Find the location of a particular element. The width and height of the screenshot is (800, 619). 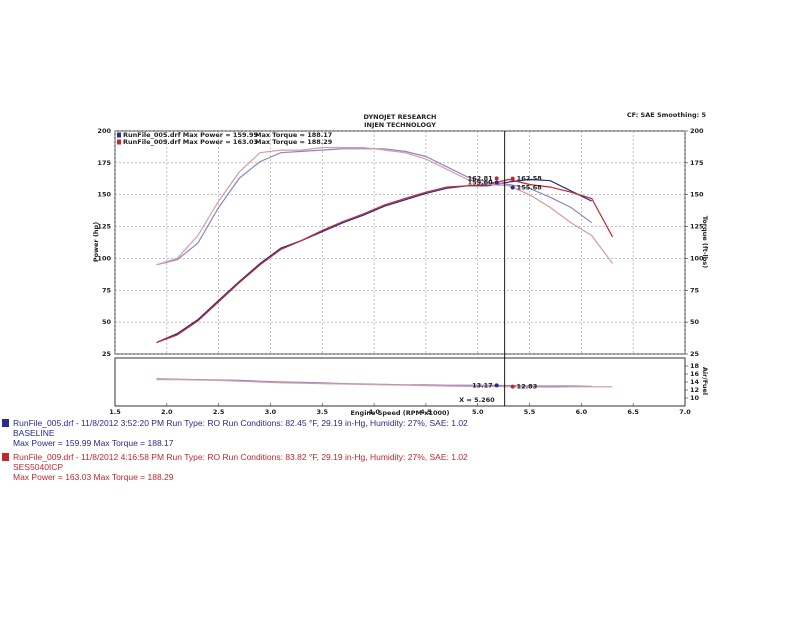

plot-frame is located at coordinates (400, 382).